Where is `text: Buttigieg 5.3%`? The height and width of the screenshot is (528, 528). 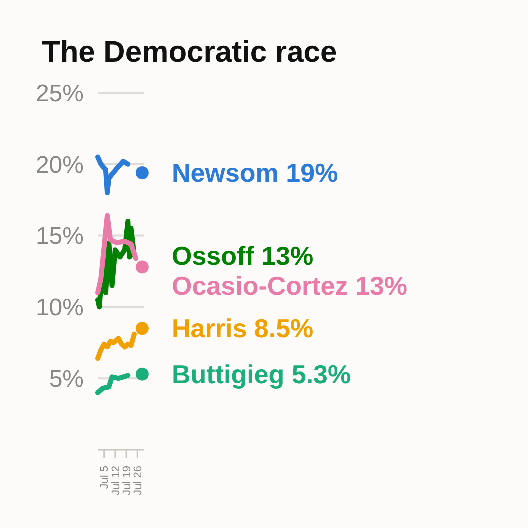 text: Buttigieg 5.3% is located at coordinates (262, 374).